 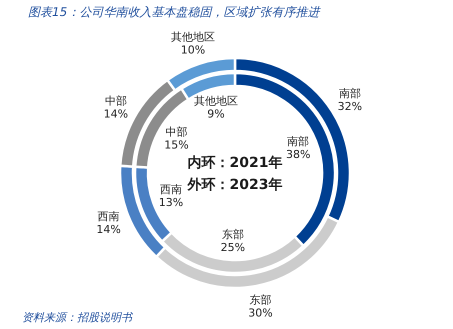 What do you see at coordinates (171, 203) in the screenshot?
I see `data-label: 13%` at bounding box center [171, 203].